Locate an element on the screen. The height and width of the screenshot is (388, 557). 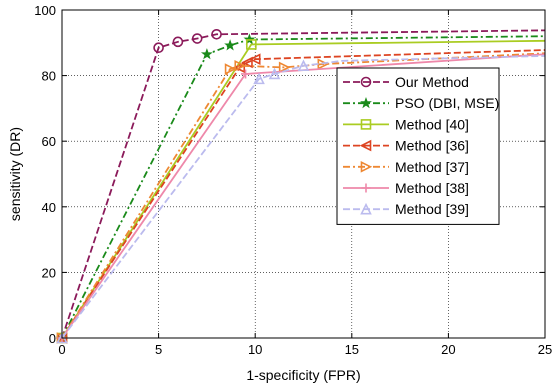
legend-entry: Our Method is located at coordinates (406, 82).